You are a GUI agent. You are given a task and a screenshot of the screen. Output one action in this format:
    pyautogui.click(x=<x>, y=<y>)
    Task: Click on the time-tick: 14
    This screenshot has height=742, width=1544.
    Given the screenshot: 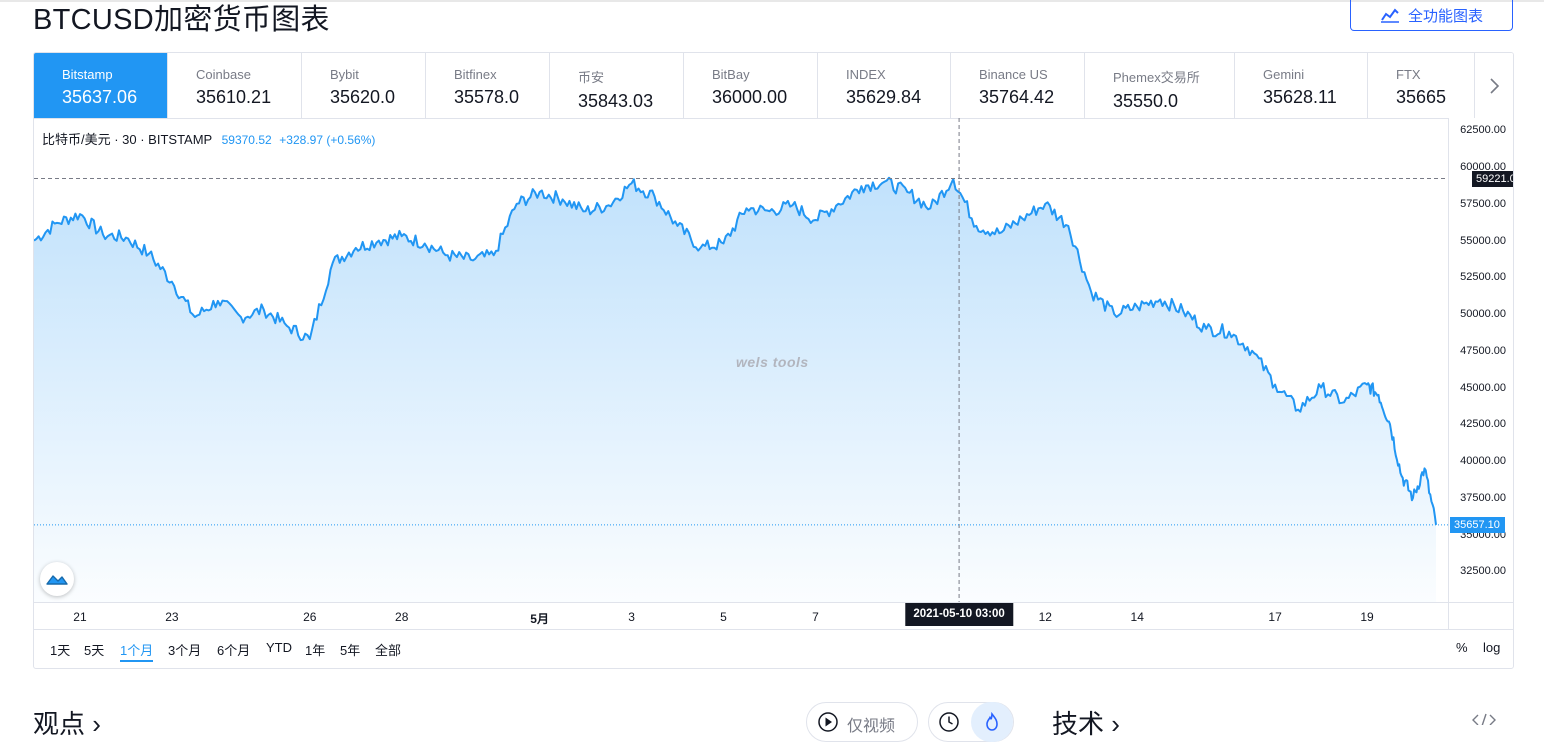 What is the action you would take?
    pyautogui.click(x=1137, y=617)
    